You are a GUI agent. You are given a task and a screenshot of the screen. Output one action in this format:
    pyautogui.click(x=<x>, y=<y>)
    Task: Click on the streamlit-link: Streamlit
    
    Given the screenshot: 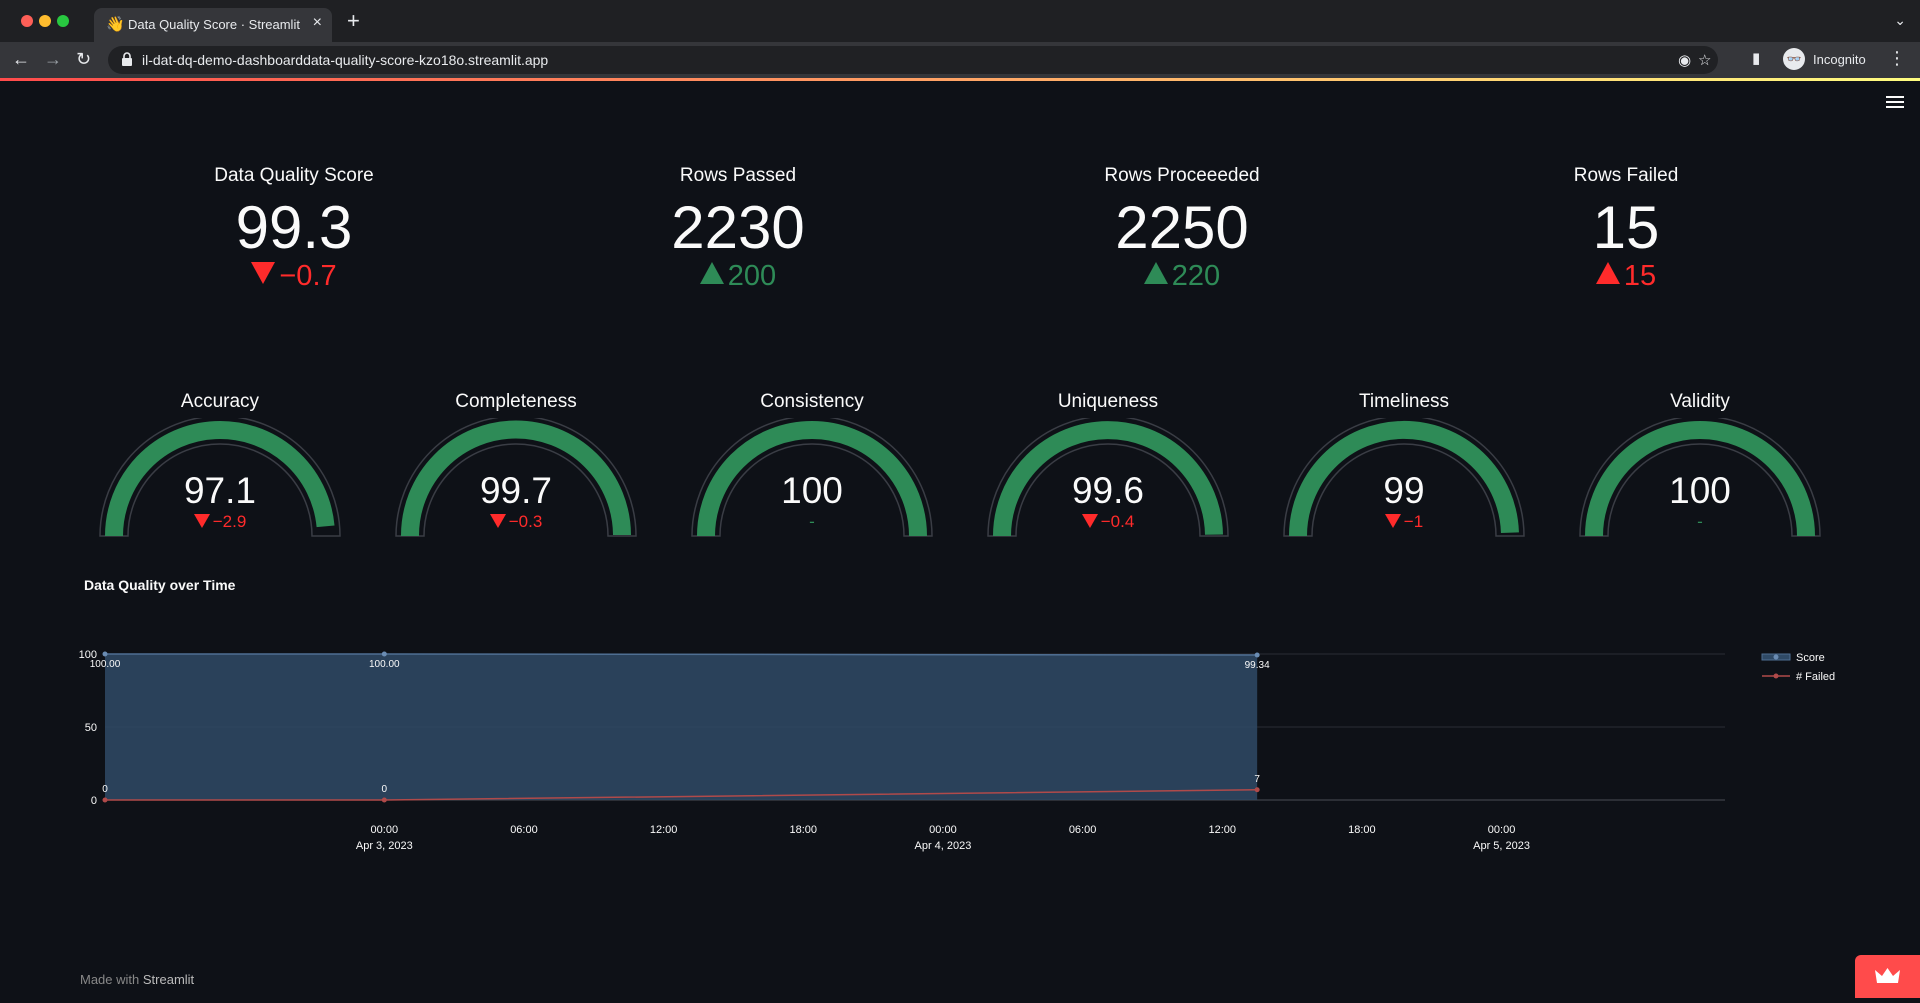 What is the action you would take?
    pyautogui.click(x=168, y=979)
    